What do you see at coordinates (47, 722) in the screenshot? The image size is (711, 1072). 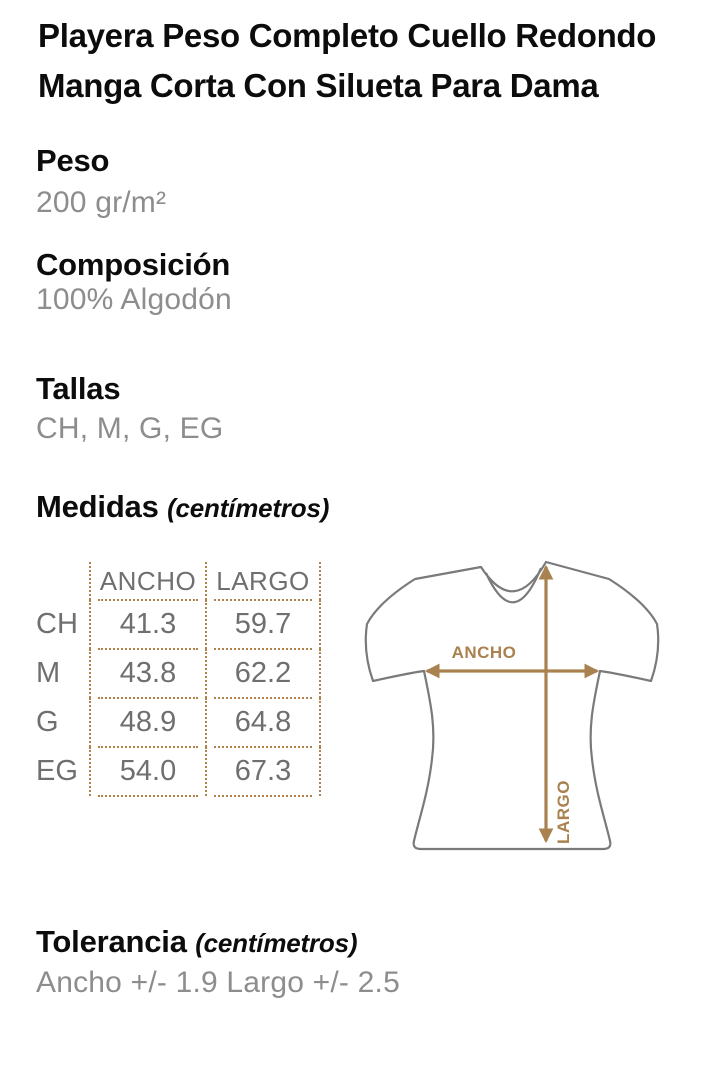 I see `size-table-row-label: G` at bounding box center [47, 722].